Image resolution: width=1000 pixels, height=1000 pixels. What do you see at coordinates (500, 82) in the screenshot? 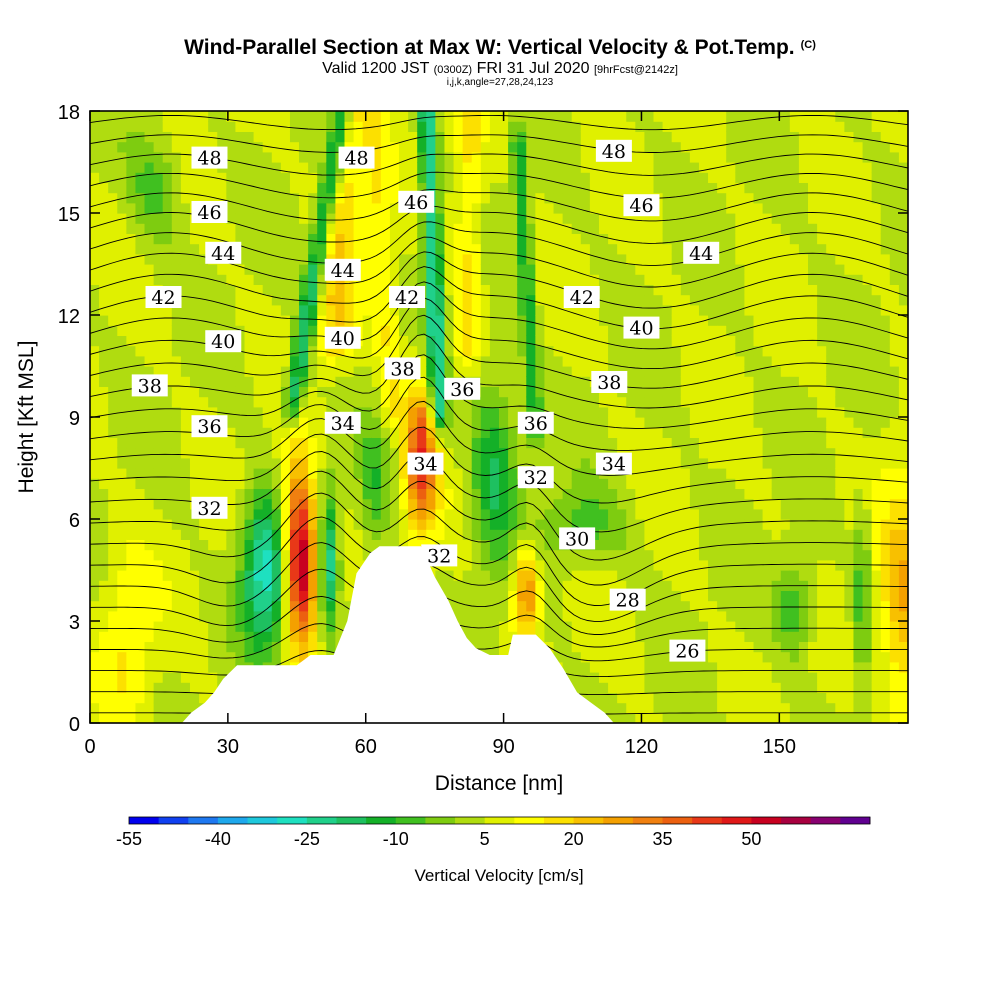
I see `chart-indices: i,j,k,angle=27,28,24,123` at bounding box center [500, 82].